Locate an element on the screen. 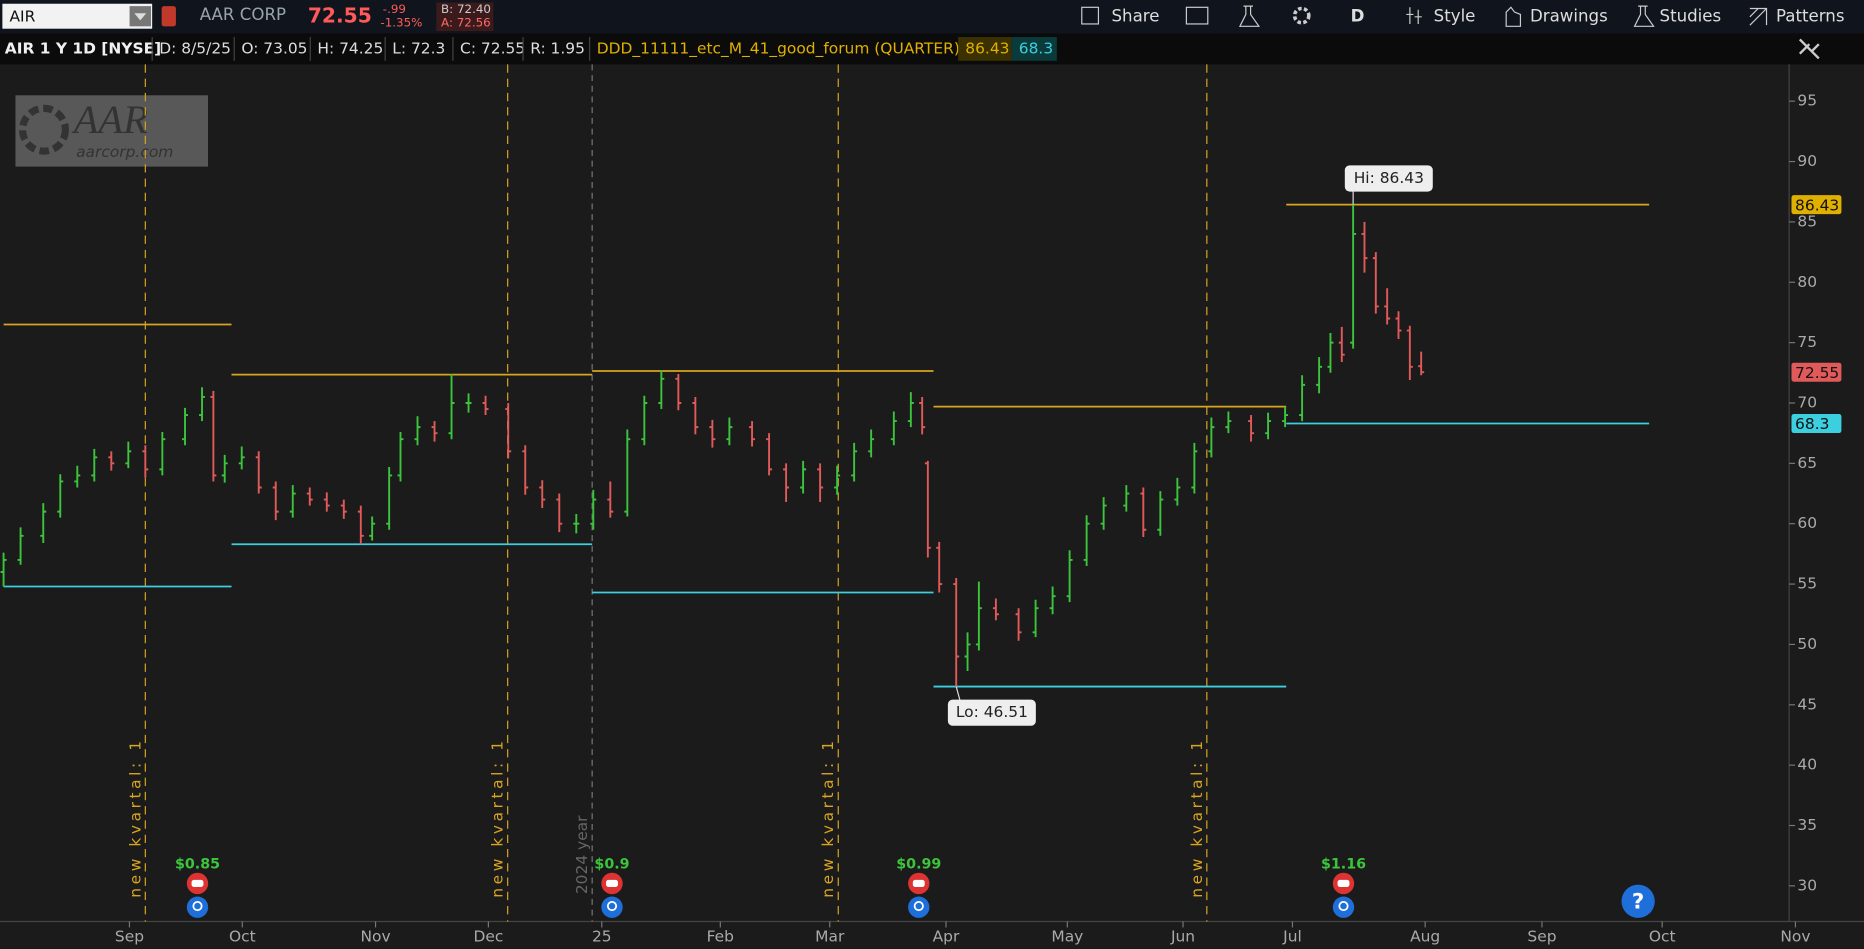  annotation-label: Hi: 86.43 is located at coordinates (1389, 178).